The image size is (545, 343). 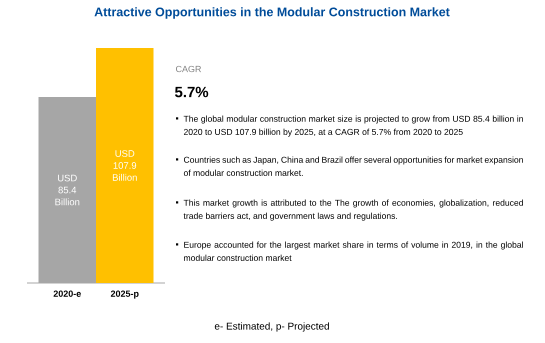 I want to click on text: e- Estimated, p- Projected, so click(x=271, y=327).